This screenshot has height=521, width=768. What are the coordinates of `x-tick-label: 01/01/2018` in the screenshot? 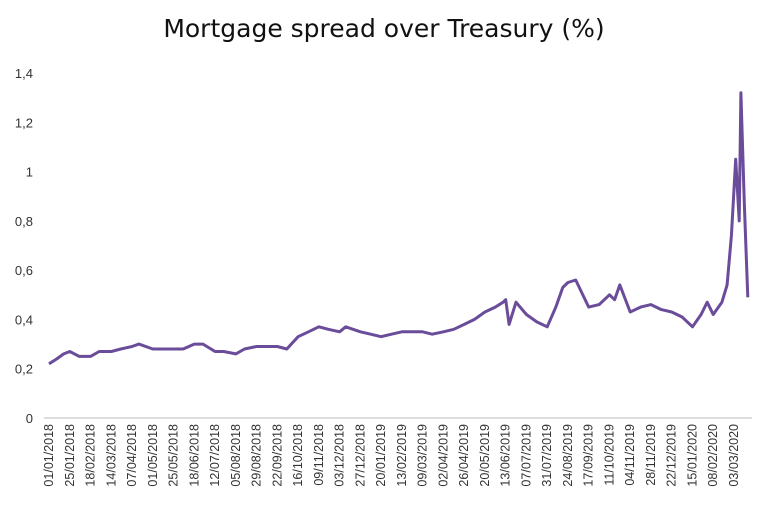 It's located at (49, 455).